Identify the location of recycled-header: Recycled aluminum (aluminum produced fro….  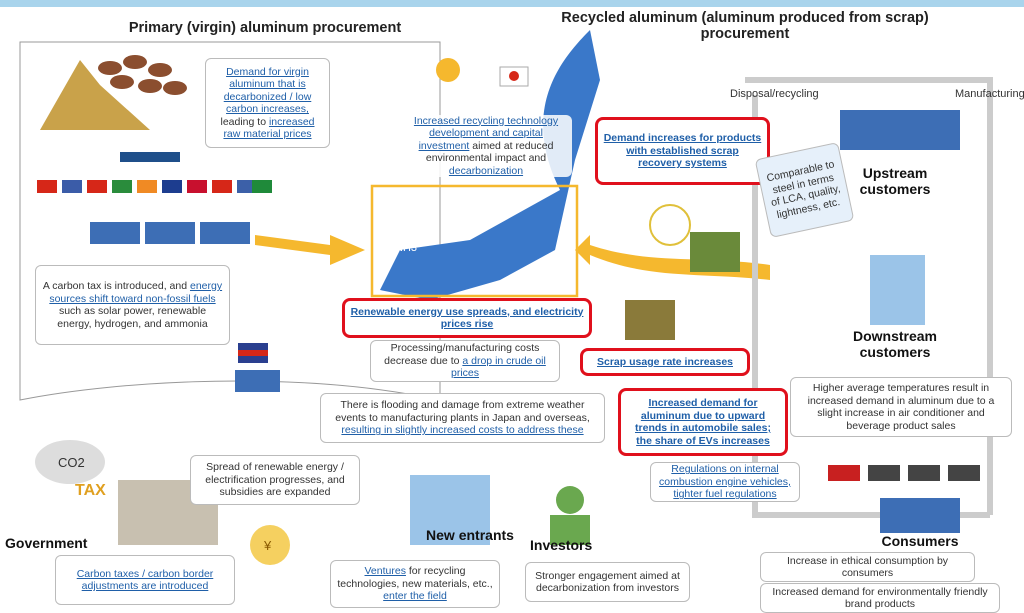
(745, 26).